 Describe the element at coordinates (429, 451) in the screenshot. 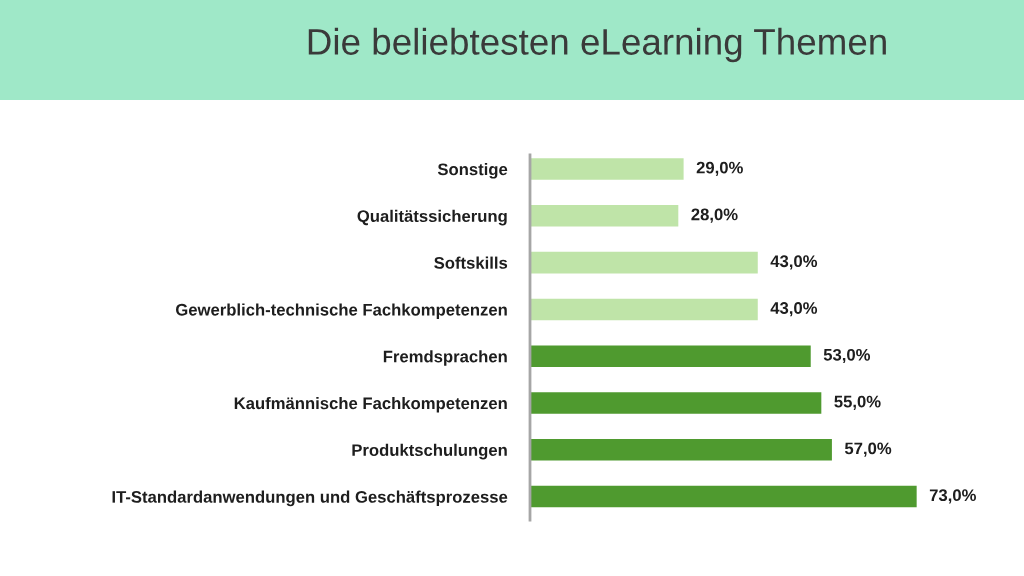

I see `y-tick-label: Produktschulungen` at that location.